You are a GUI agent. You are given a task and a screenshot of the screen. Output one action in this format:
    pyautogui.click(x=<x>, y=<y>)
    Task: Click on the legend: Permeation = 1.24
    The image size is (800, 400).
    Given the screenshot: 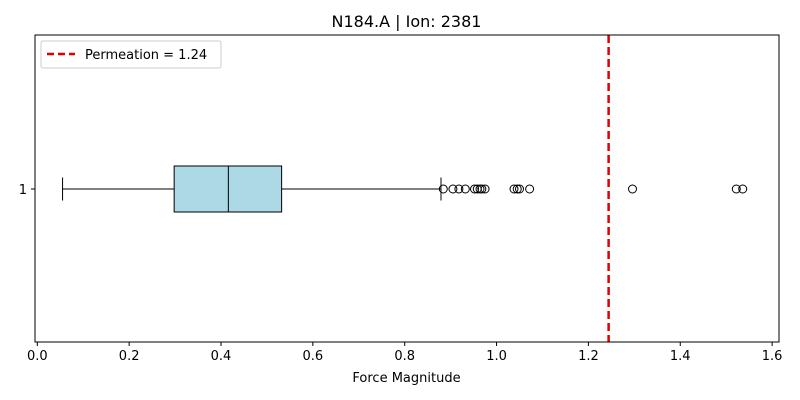 What is the action you would take?
    pyautogui.click(x=131, y=54)
    